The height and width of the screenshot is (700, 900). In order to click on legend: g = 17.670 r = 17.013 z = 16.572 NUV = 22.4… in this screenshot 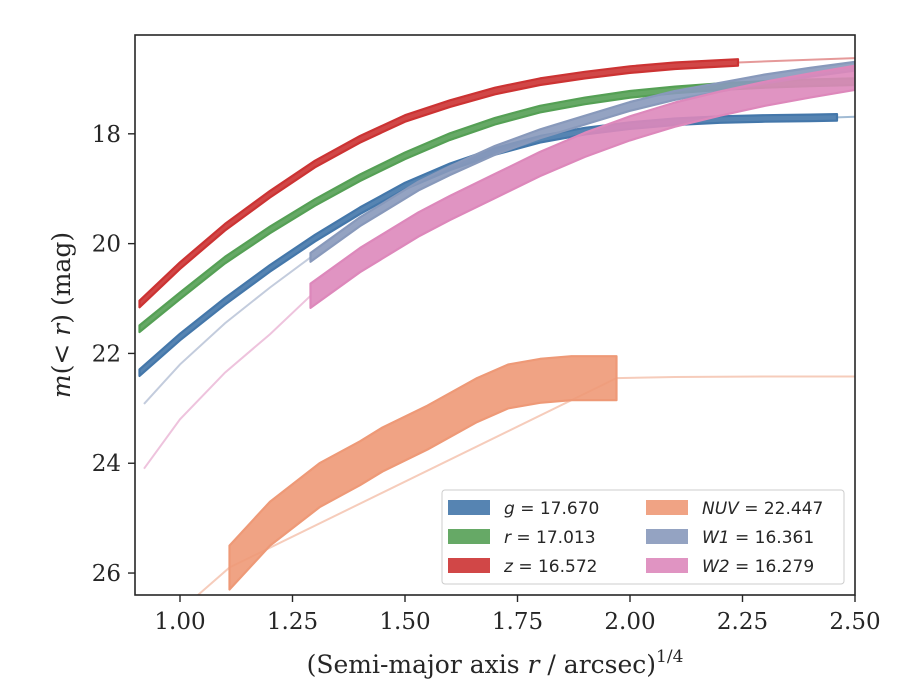, I will do `click(643, 537)`.